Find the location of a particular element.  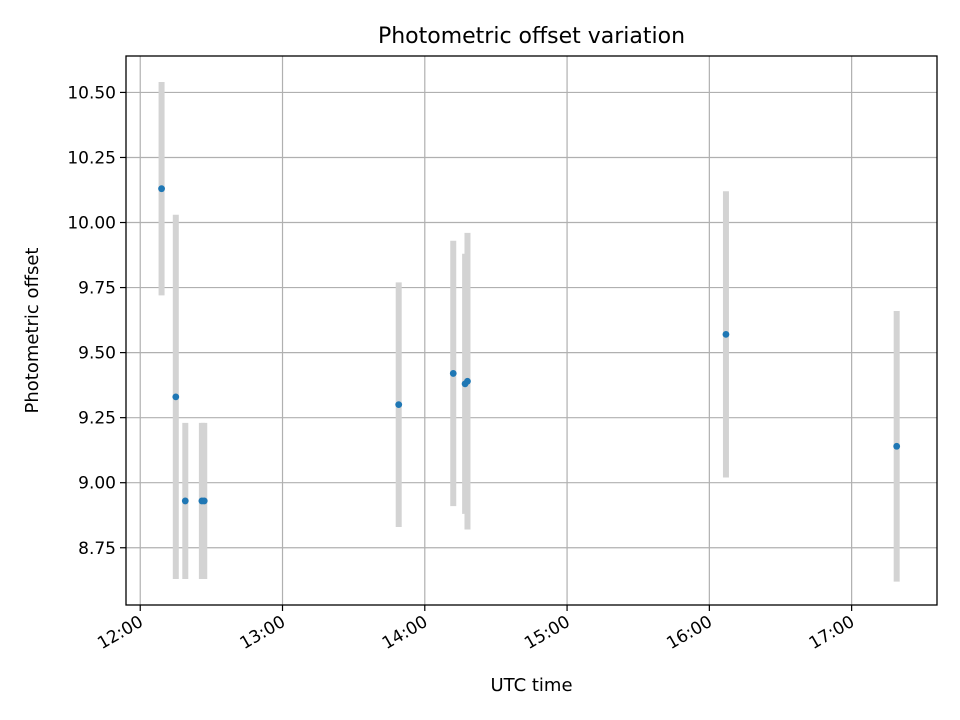

x-tick-label: 13:00 is located at coordinates (263, 633).